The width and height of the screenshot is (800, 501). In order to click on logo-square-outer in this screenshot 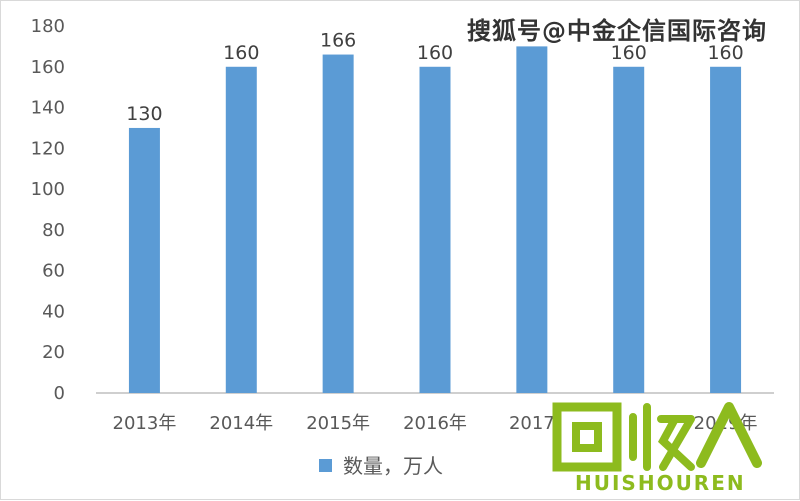, I will do `click(587, 437)`.